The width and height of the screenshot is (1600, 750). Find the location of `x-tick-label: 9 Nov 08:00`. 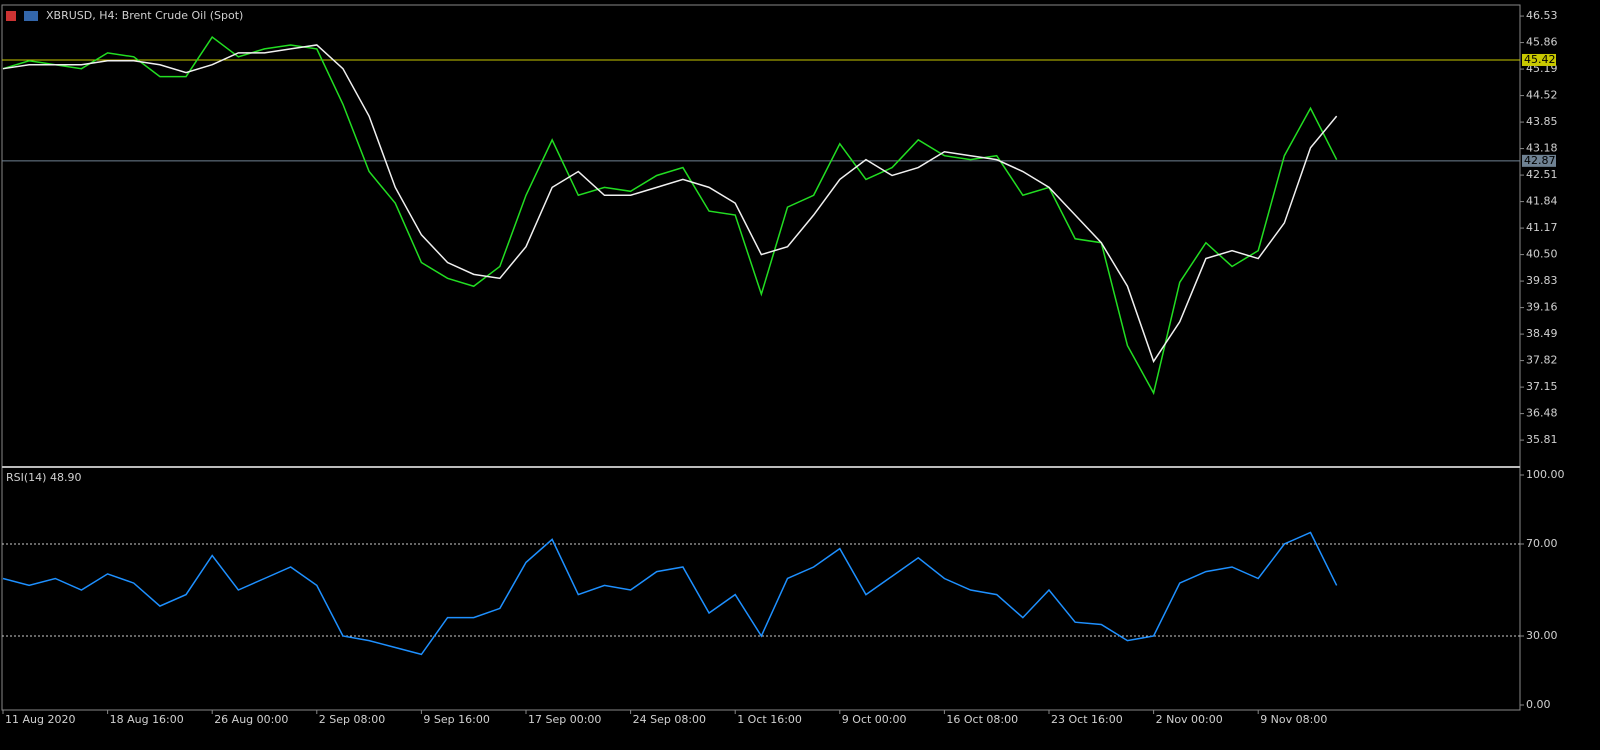

x-tick-label: 9 Nov 08:00 is located at coordinates (1293, 719).